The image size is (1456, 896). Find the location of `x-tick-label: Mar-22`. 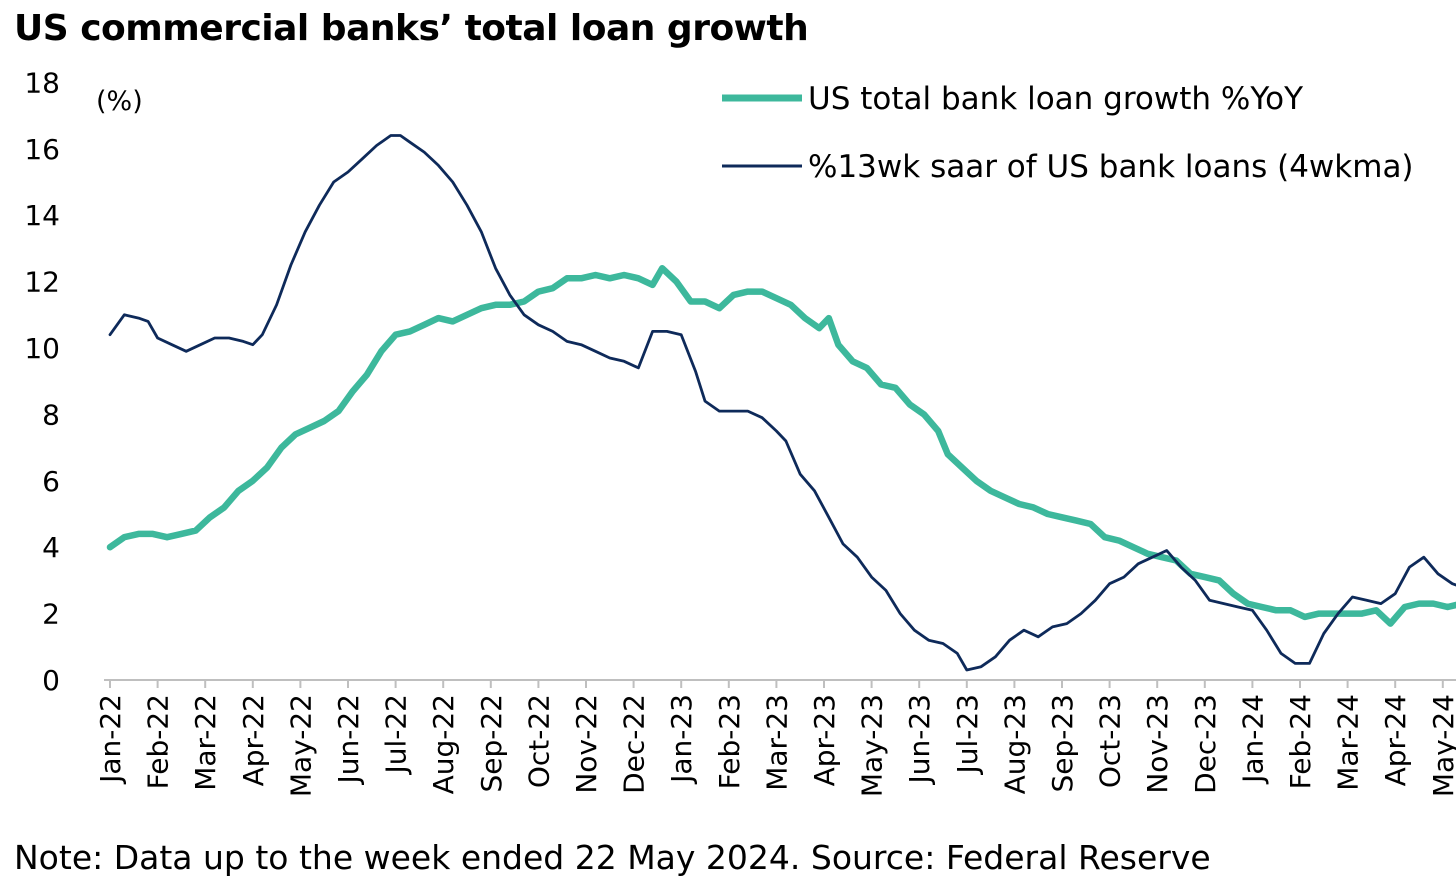

x-tick-label: Mar-22 is located at coordinates (205, 742).